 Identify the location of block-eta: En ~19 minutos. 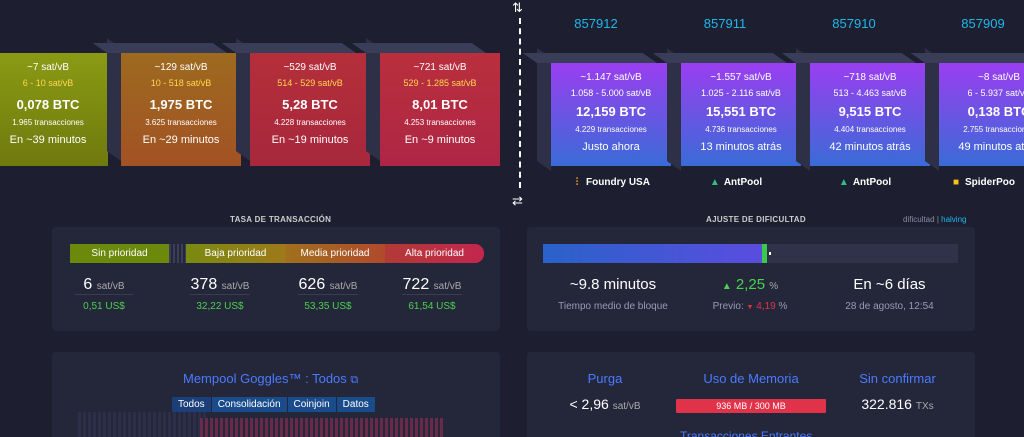
(310, 140).